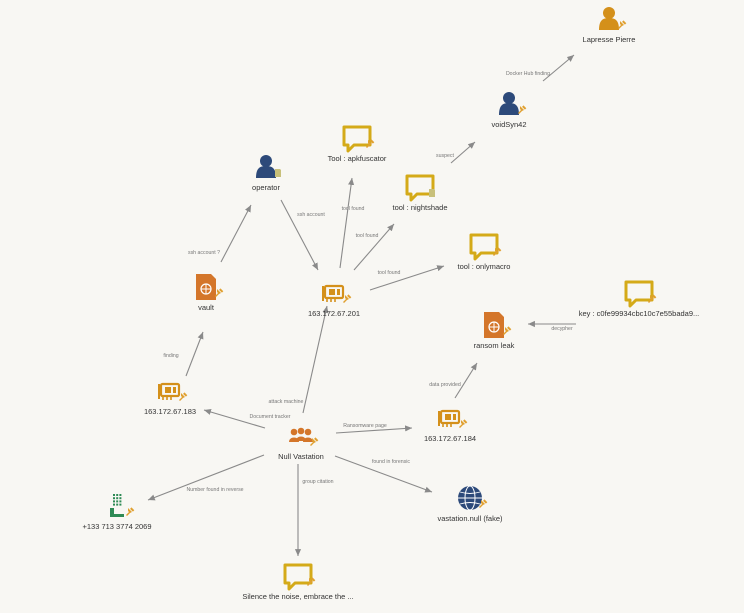  What do you see at coordinates (357, 158) in the screenshot?
I see `node-label: Tool : apkfuscator` at bounding box center [357, 158].